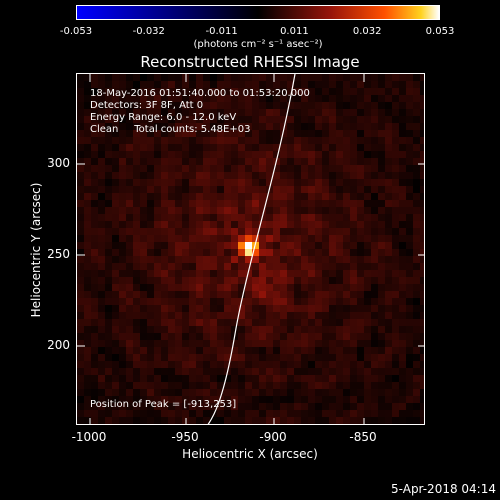 This screenshot has height=500, width=500. What do you see at coordinates (250, 454) in the screenshot?
I see `x-axis-label: Heliocentric X (arcsec)` at bounding box center [250, 454].